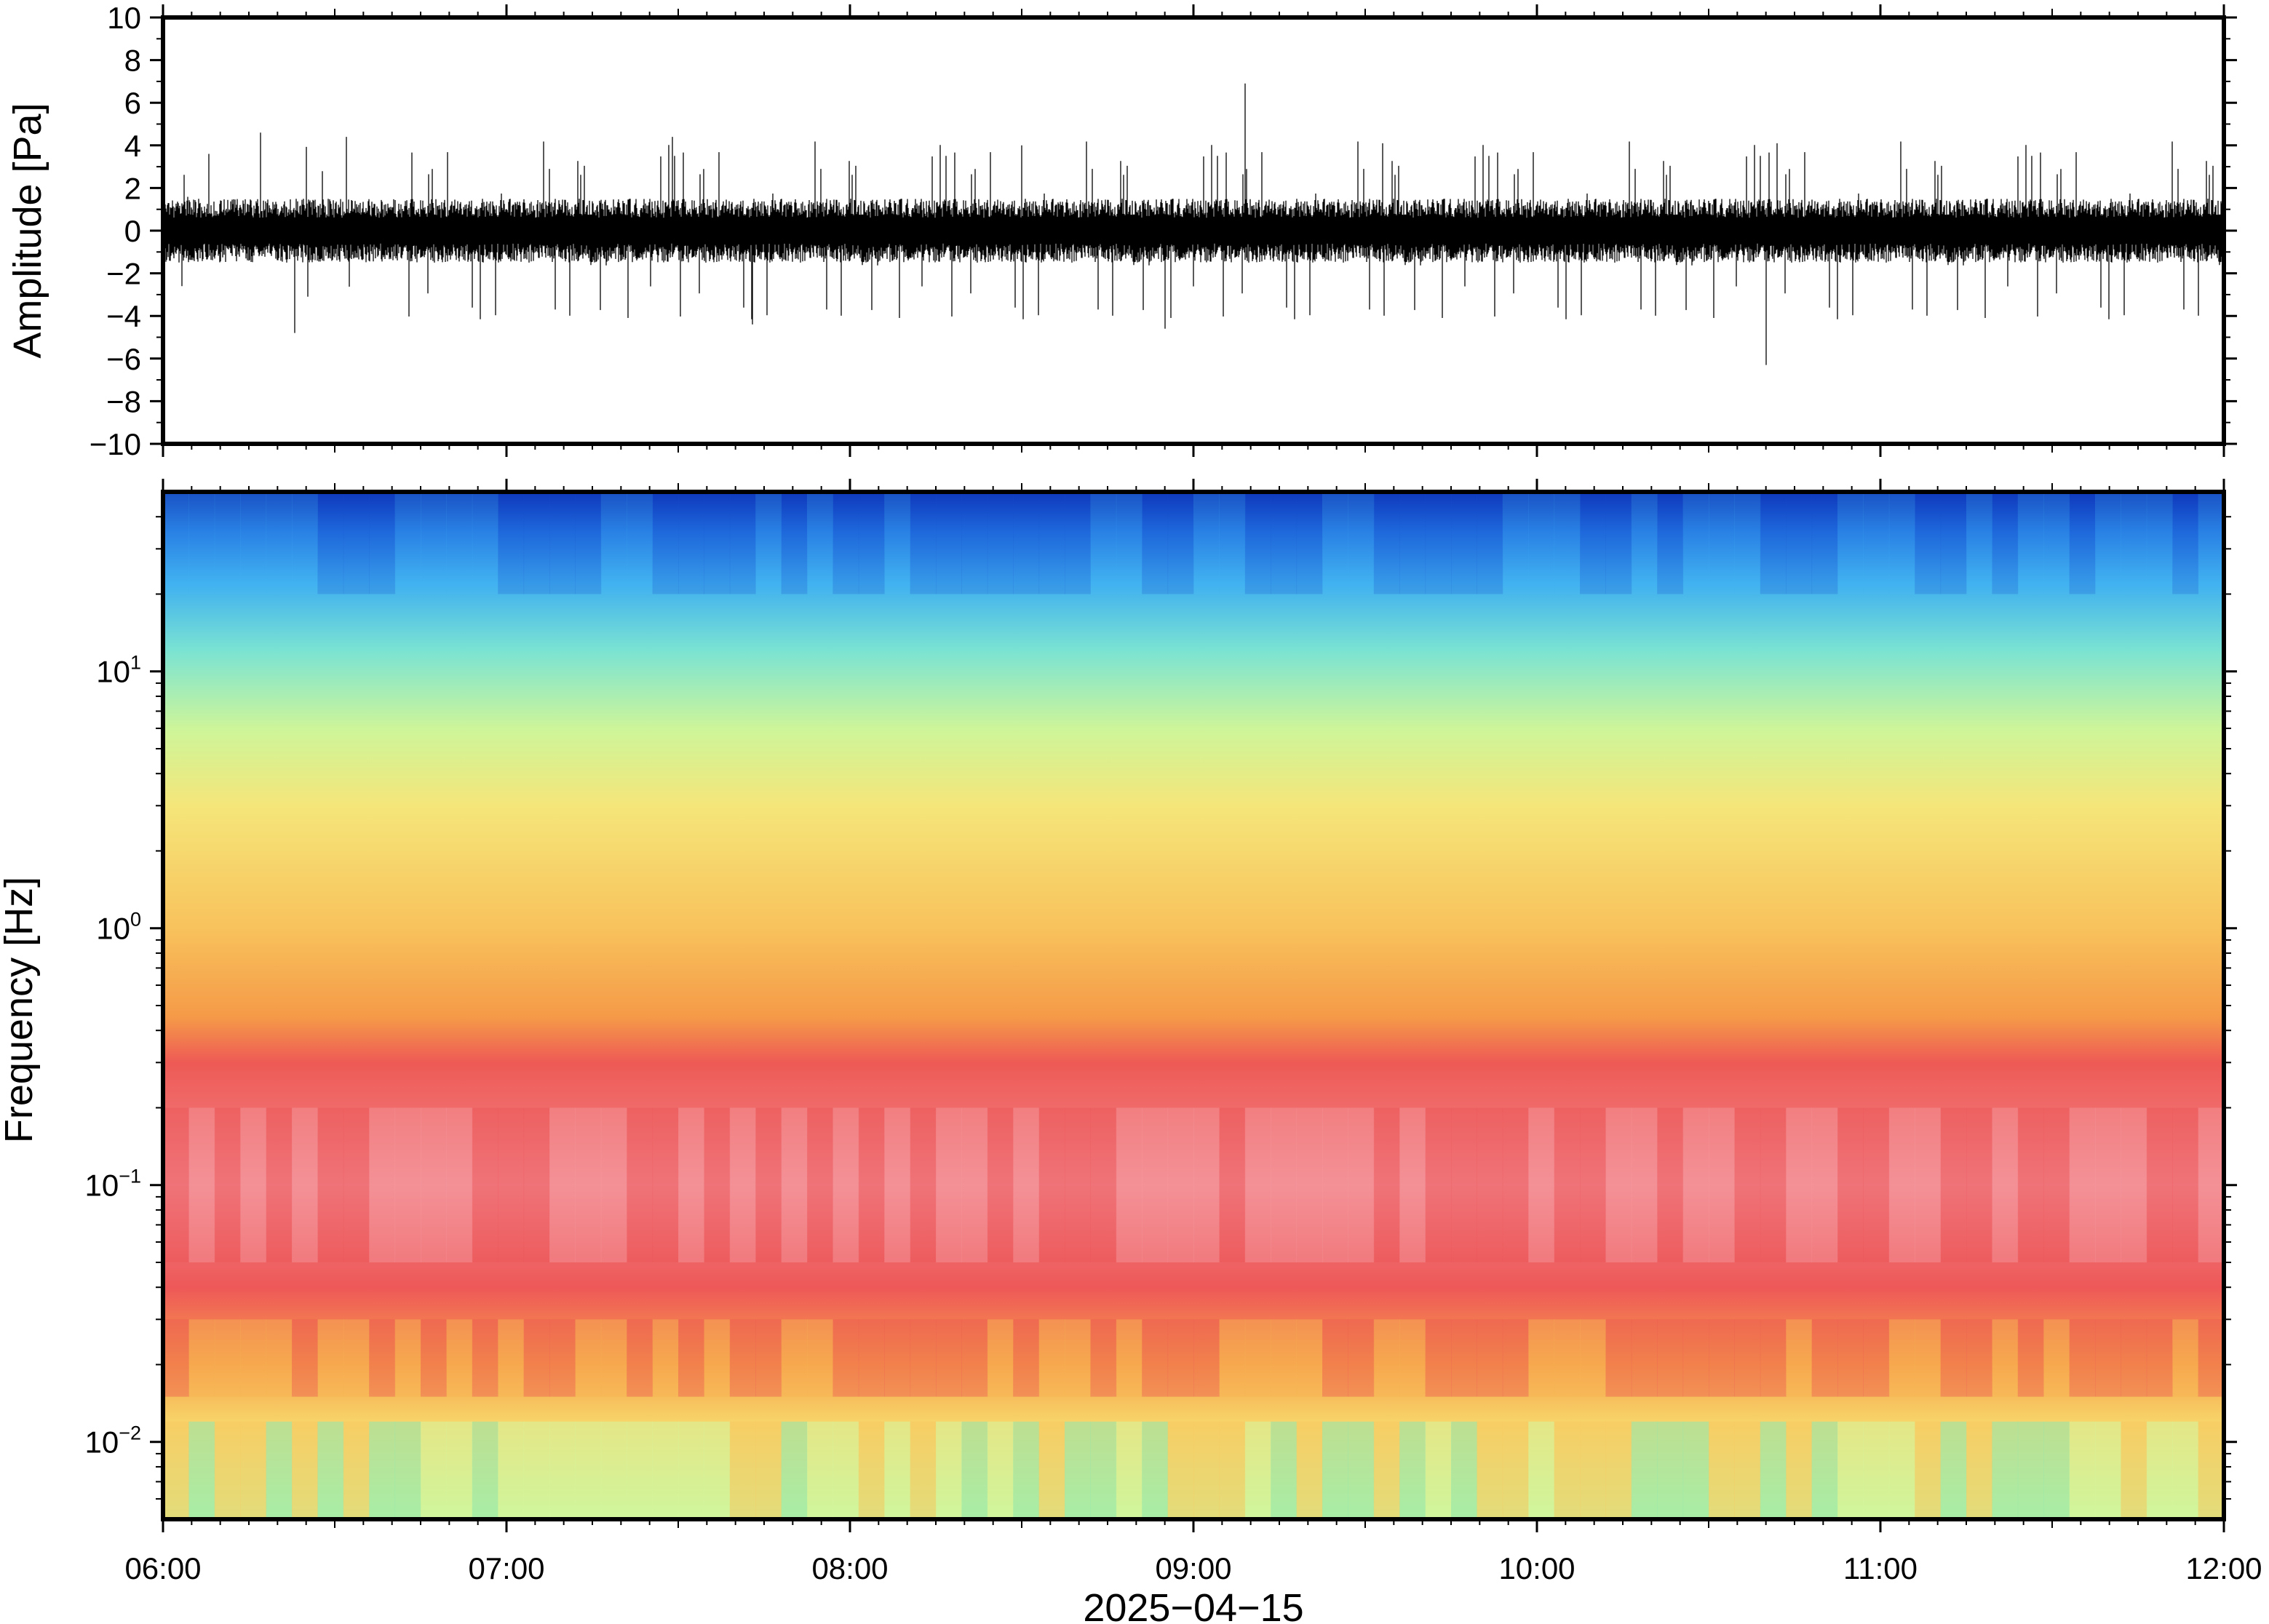 The image size is (2269, 1624). I want to click on amplitude-tick-label: −6, so click(123, 359).